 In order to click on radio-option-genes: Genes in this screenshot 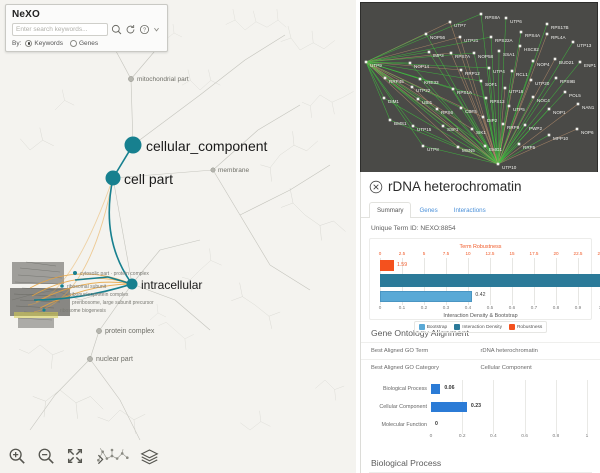, I will do `click(84, 43)`.